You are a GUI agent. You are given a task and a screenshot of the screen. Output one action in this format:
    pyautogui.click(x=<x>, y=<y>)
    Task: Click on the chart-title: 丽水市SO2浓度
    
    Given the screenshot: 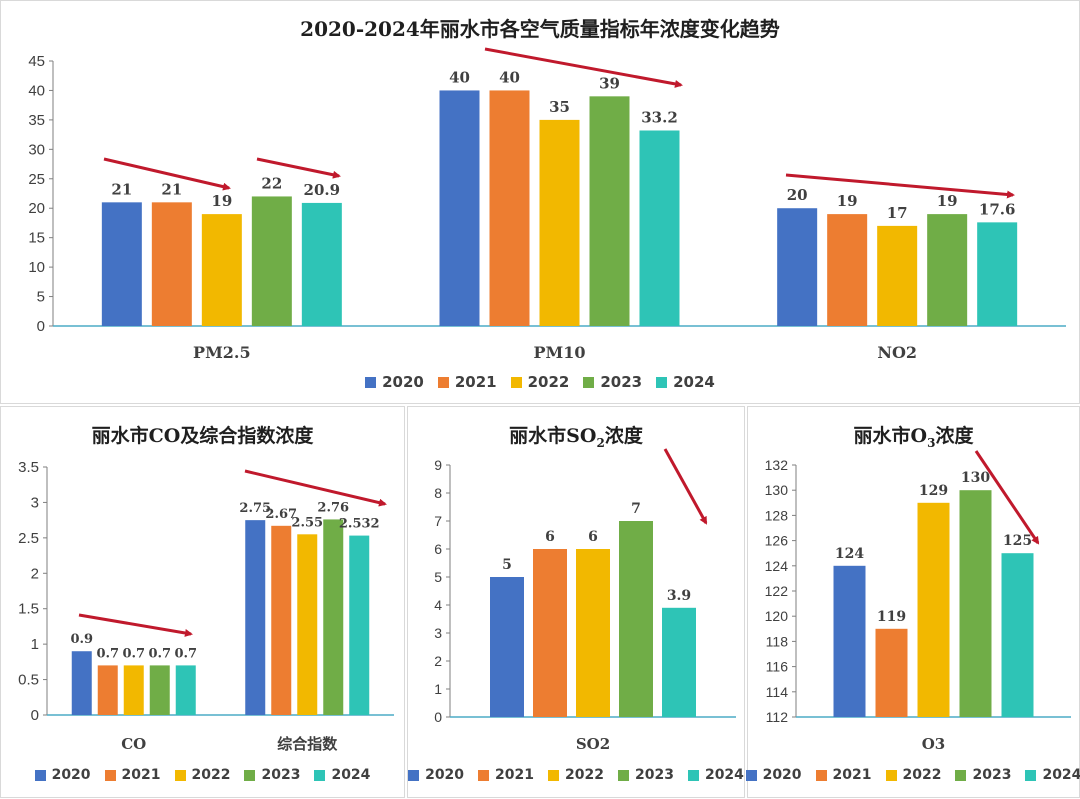 What is the action you would take?
    pyautogui.click(x=576, y=435)
    